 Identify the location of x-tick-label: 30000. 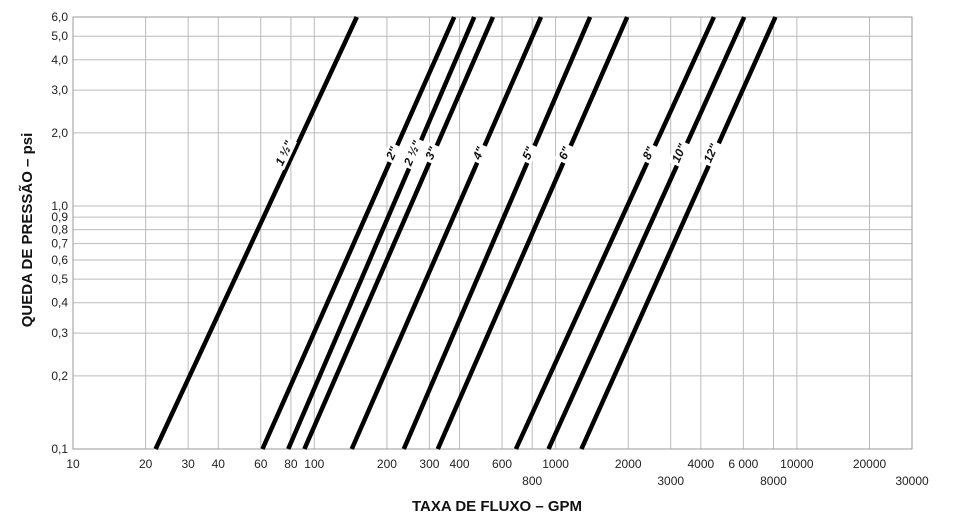
(912, 481).